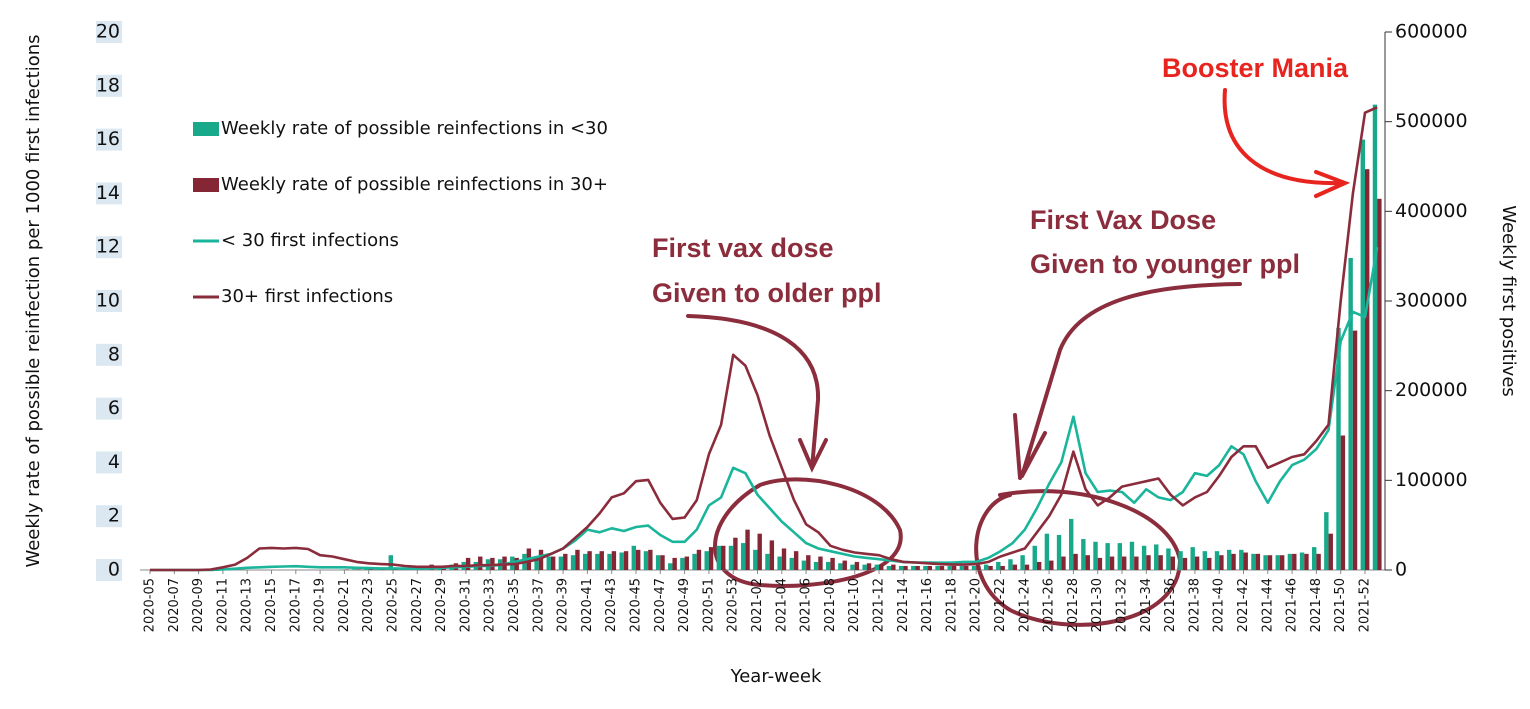 This screenshot has height=709, width=1530. I want to click on x-tick-label: 2020-21, so click(344, 605).